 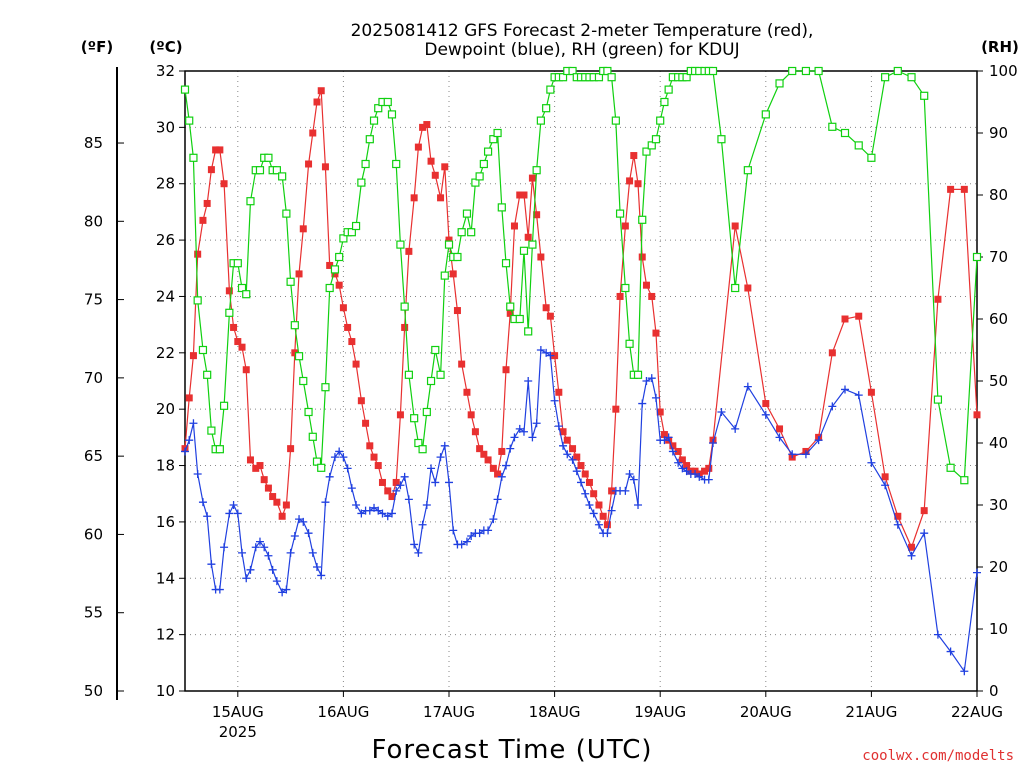 I want to click on x-tick-label: 19AUG, so click(x=660, y=712).